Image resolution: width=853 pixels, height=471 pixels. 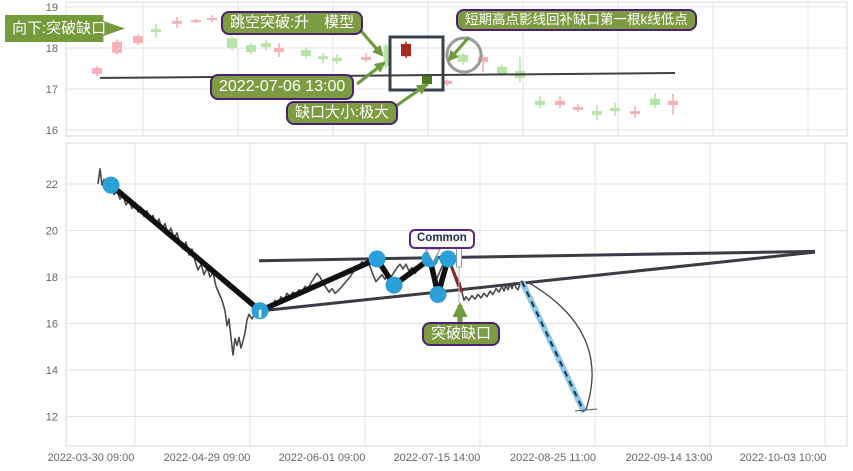 What do you see at coordinates (52, 371) in the screenshot?
I see `axis-tick-label: 14` at bounding box center [52, 371].